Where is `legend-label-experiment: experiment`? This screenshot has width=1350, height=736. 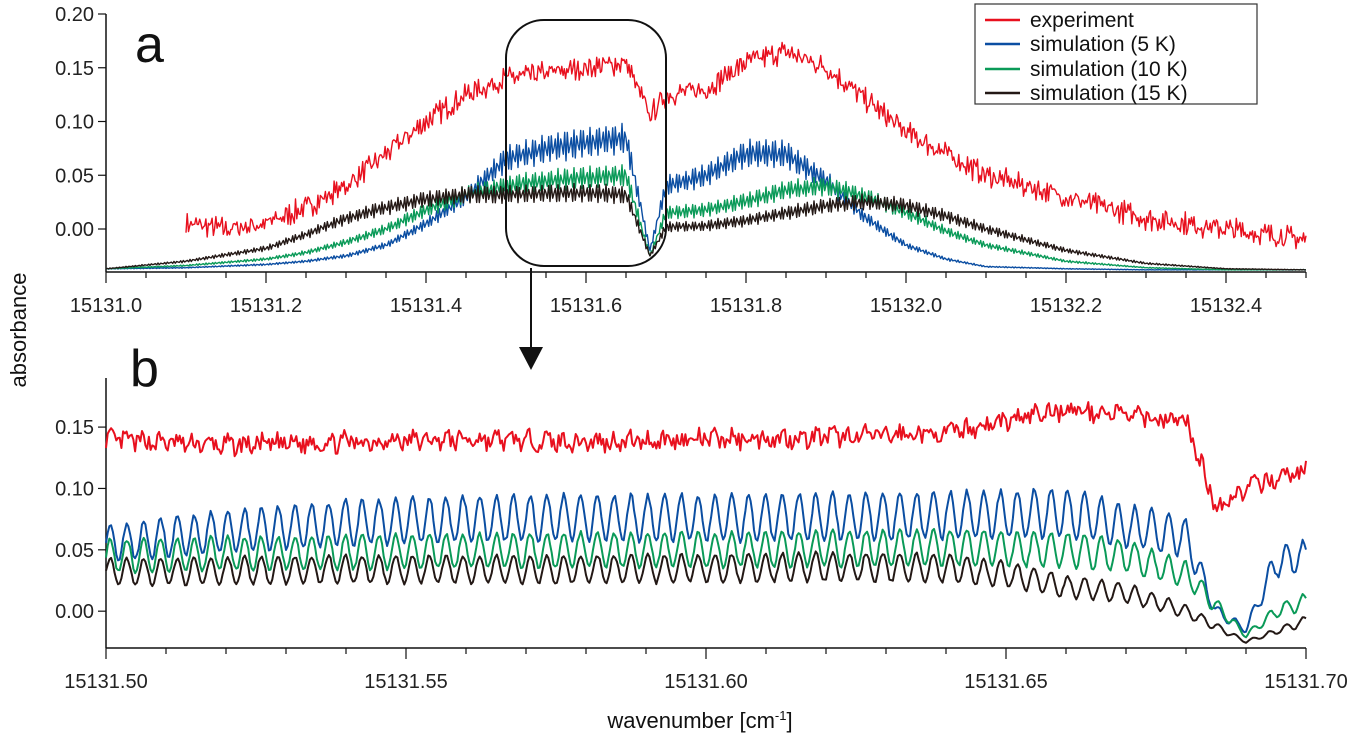
legend-label-experiment: experiment is located at coordinates (1082, 20).